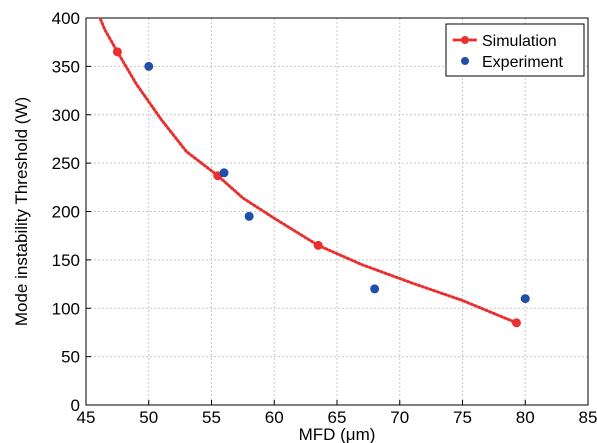 This screenshot has height=443, width=597. I want to click on x-tick-label: 50, so click(148, 417).